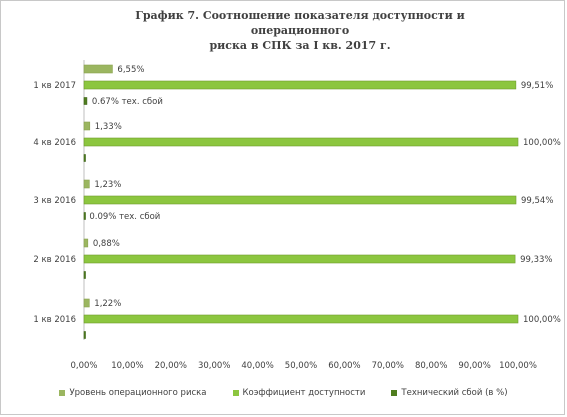 This screenshot has height=417, width=567. I want to click on legend-item: Уровень операционного риска, so click(133, 393).